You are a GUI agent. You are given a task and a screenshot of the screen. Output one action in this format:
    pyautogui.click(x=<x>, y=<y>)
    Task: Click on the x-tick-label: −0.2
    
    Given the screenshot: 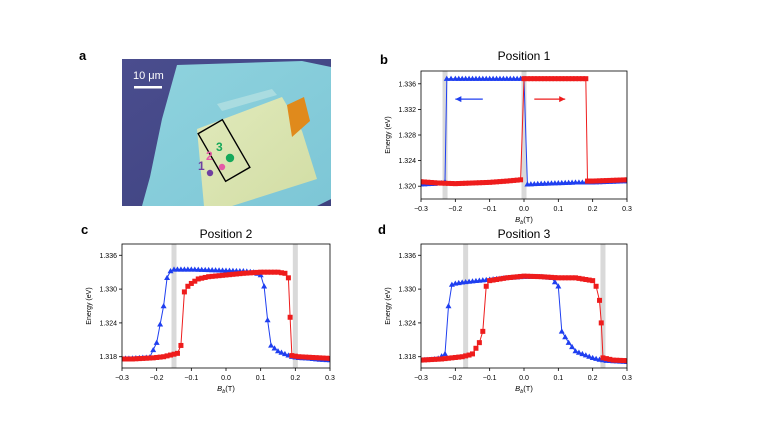 What is the action you would take?
    pyautogui.click(x=157, y=378)
    